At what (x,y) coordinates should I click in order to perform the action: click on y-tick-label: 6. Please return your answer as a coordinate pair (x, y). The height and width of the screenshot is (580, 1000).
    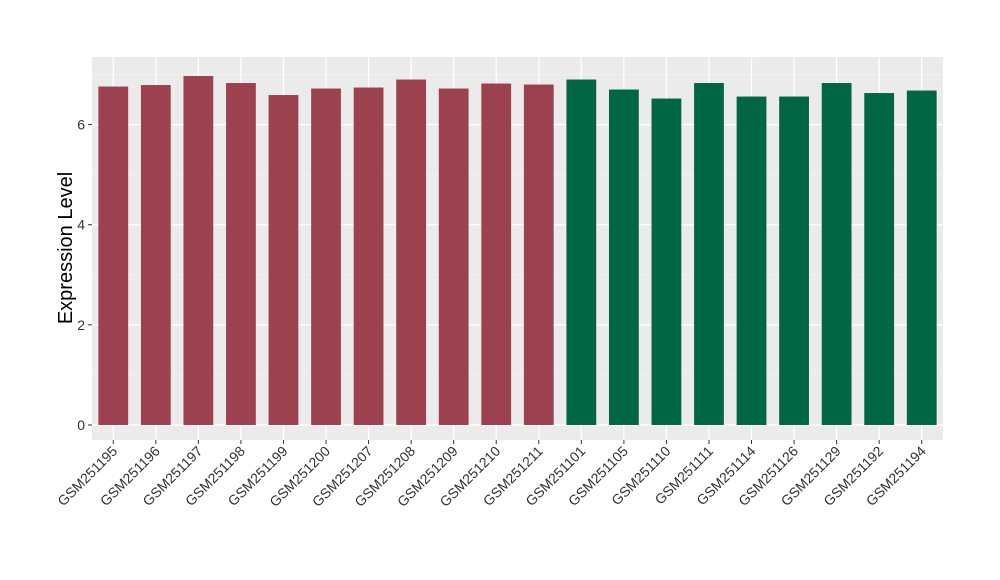
    Looking at the image, I should click on (81, 125).